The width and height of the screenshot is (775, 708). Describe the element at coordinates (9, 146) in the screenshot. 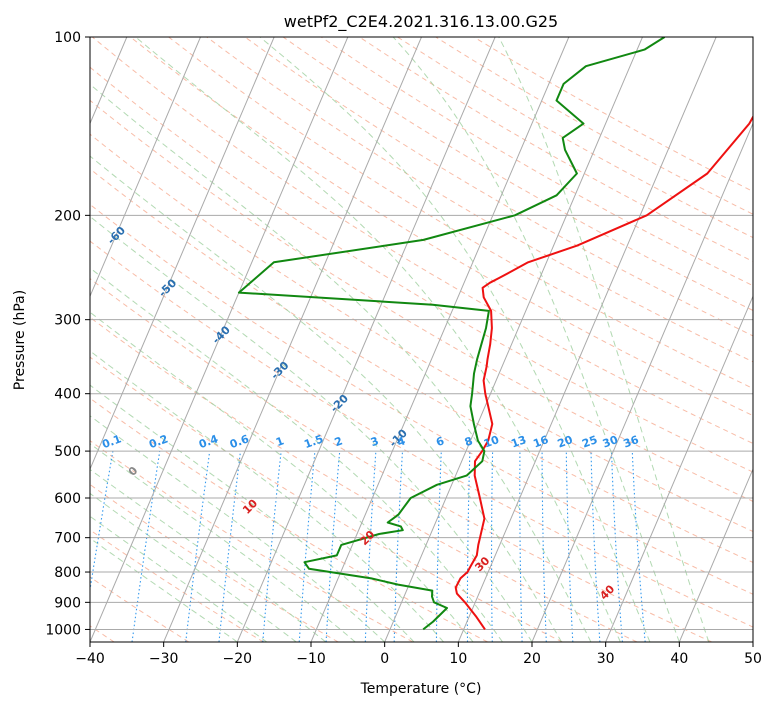

I see `isotherm-label: -80` at that location.